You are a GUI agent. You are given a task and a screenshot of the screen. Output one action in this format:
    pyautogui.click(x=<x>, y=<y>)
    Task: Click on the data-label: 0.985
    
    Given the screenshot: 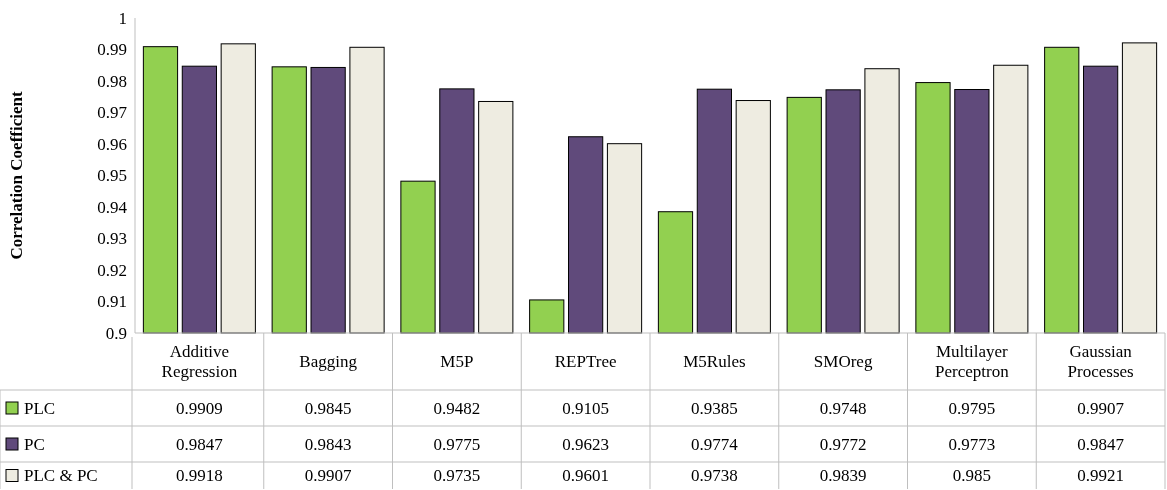 What is the action you would take?
    pyautogui.click(x=971, y=476)
    